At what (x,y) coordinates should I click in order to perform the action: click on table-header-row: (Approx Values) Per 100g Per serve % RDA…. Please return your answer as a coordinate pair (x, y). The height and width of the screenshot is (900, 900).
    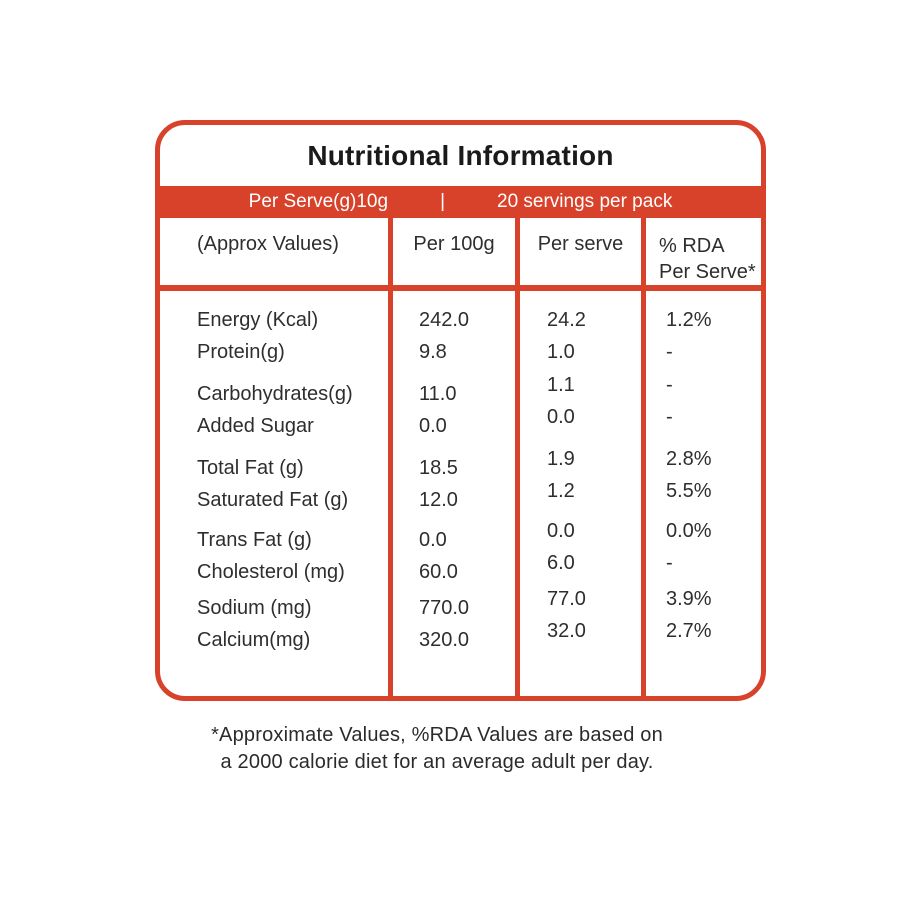
    Looking at the image, I should click on (460, 254).